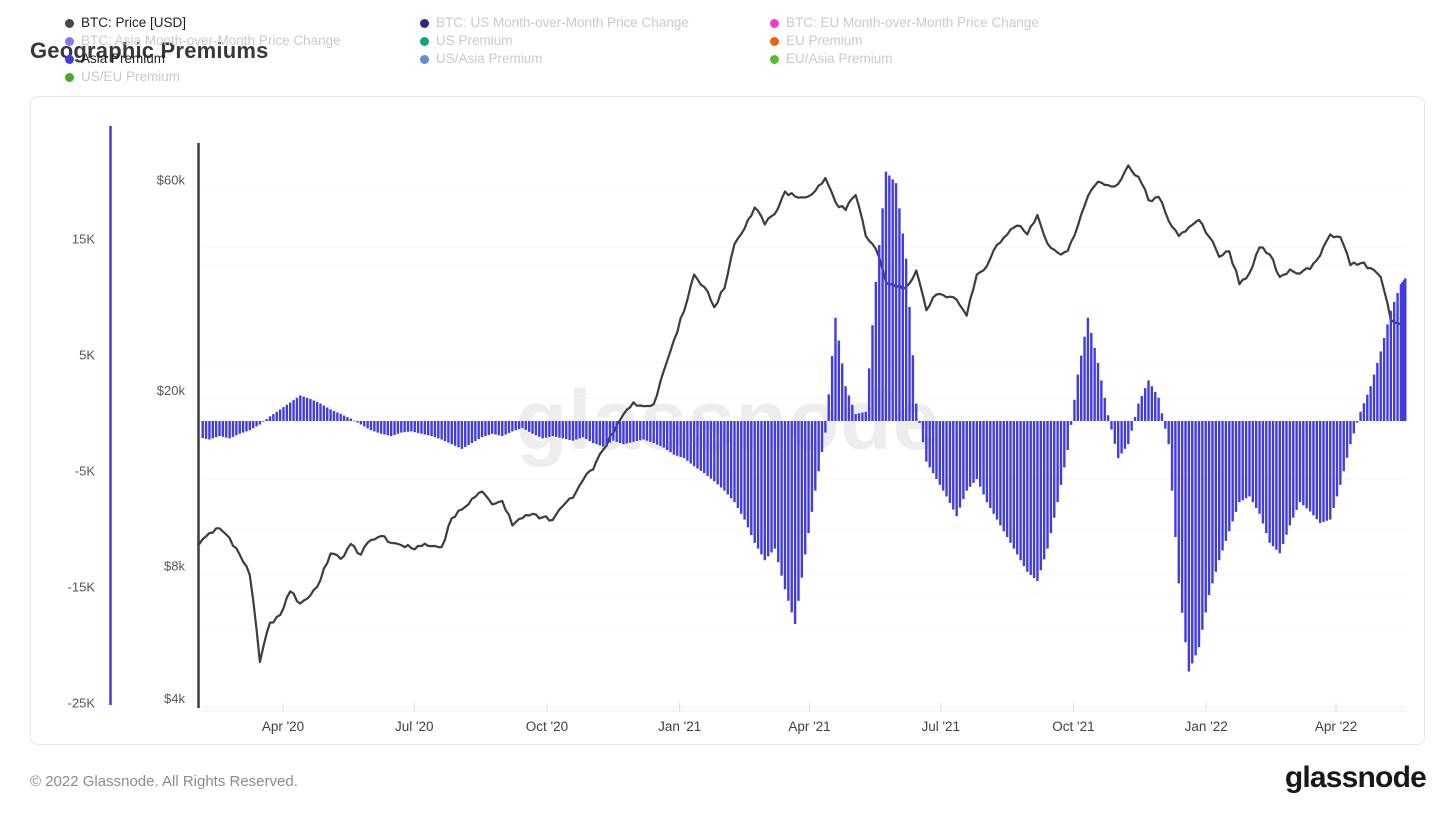 The image size is (1456, 819). Describe the element at coordinates (83, 238) in the screenshot. I see `premium-tick-label: 15K` at that location.